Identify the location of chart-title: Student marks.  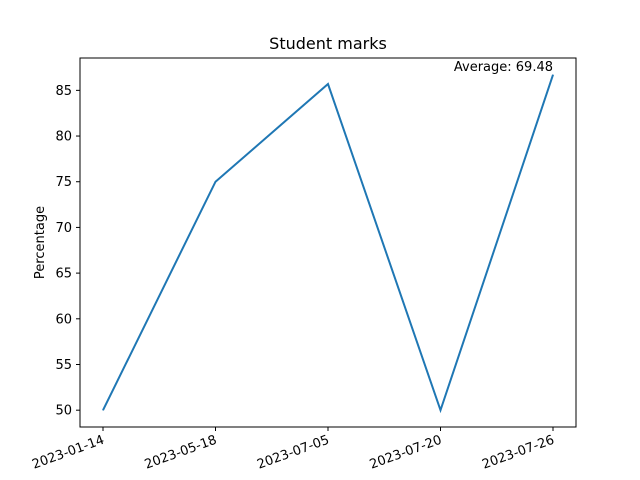
(328, 43).